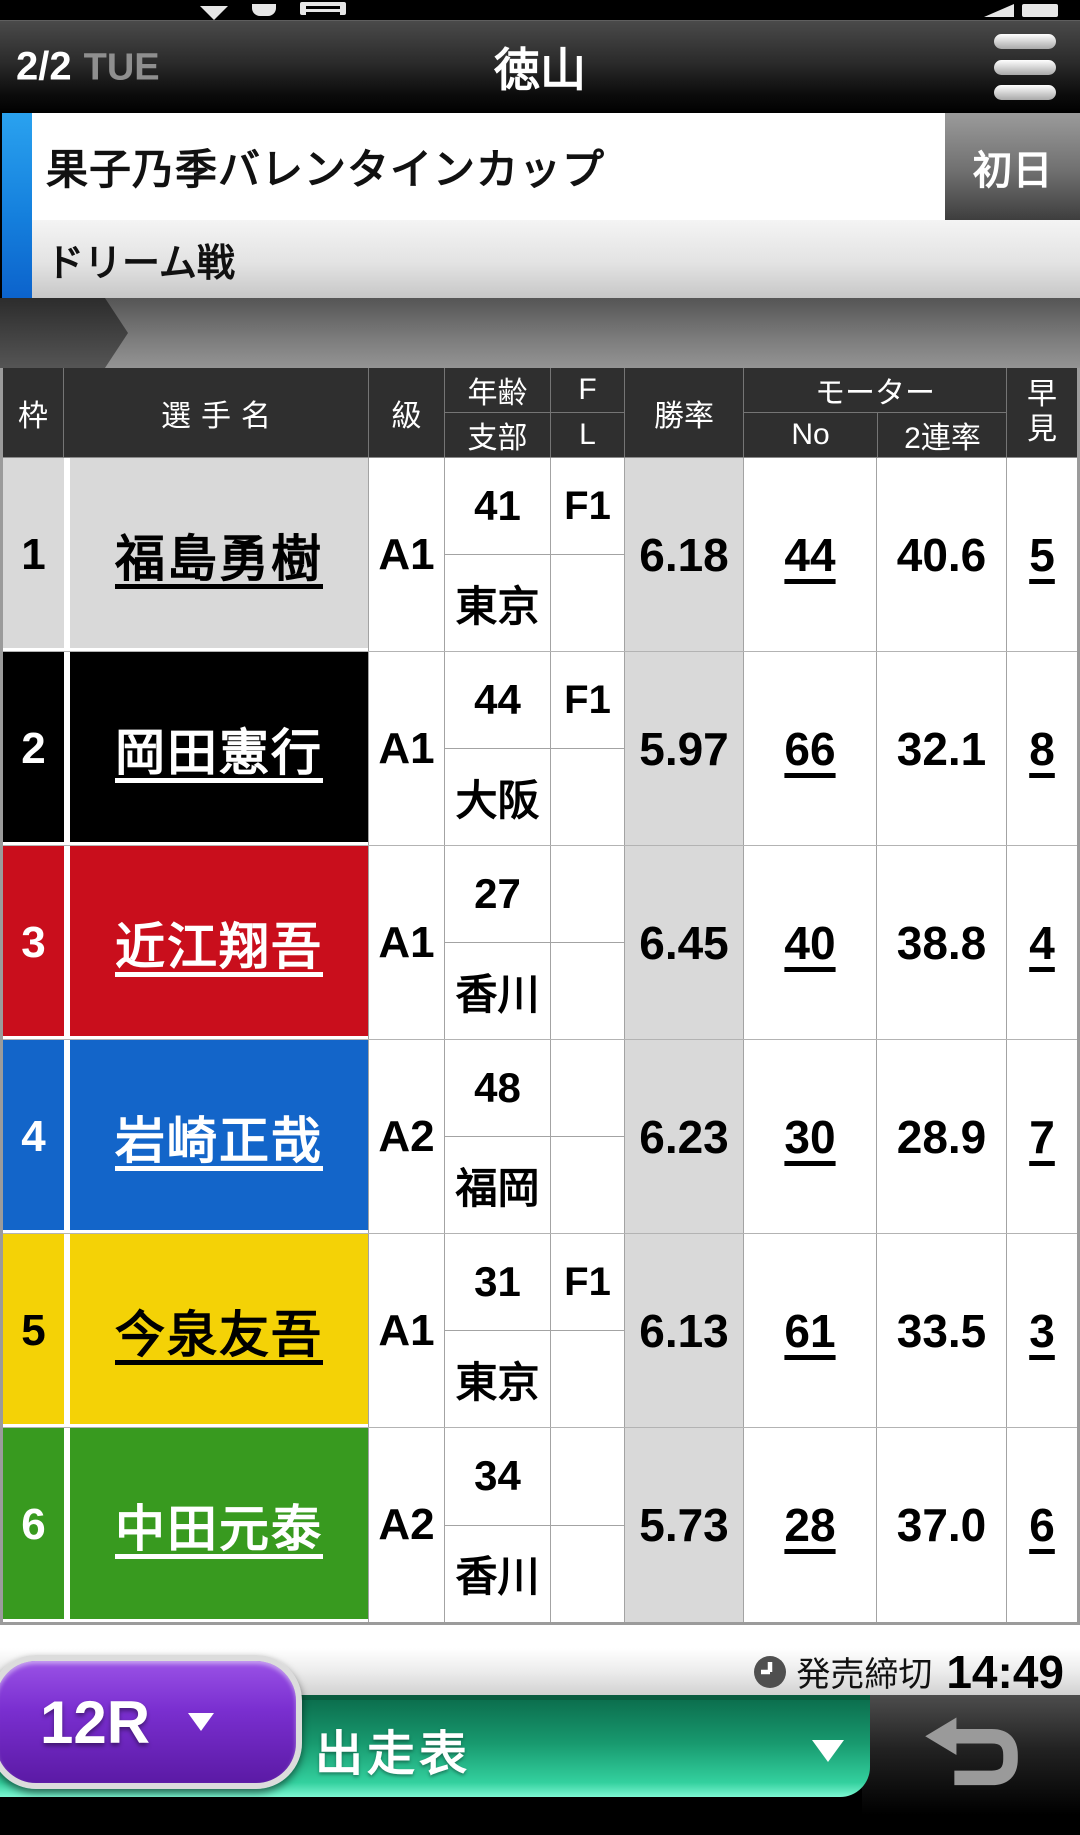 The height and width of the screenshot is (1835, 1080). I want to click on racer-name-link: 岡田憲行, so click(216, 748).